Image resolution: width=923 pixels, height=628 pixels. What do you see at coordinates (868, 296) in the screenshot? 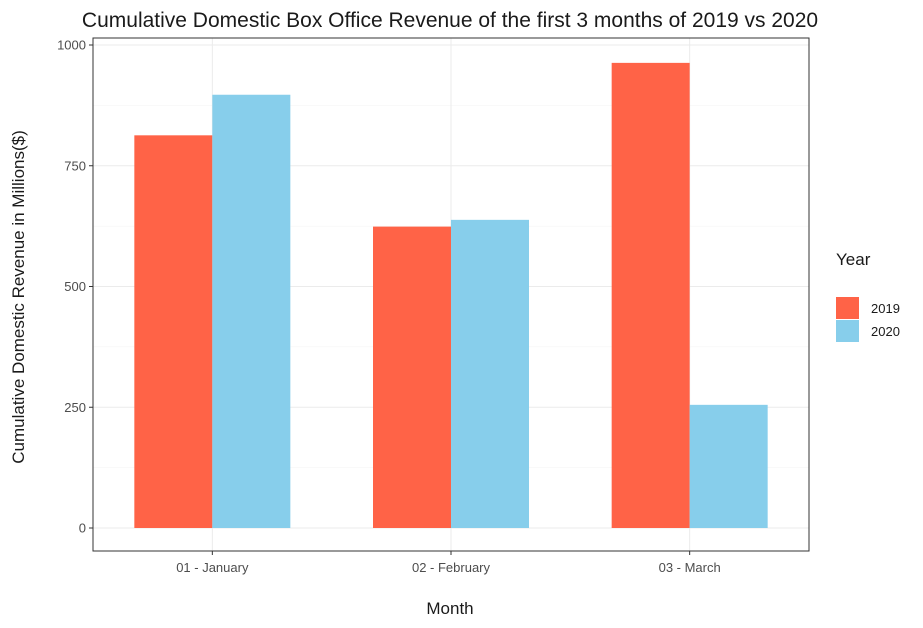
I see `legend: Year 2019 2020` at bounding box center [868, 296].